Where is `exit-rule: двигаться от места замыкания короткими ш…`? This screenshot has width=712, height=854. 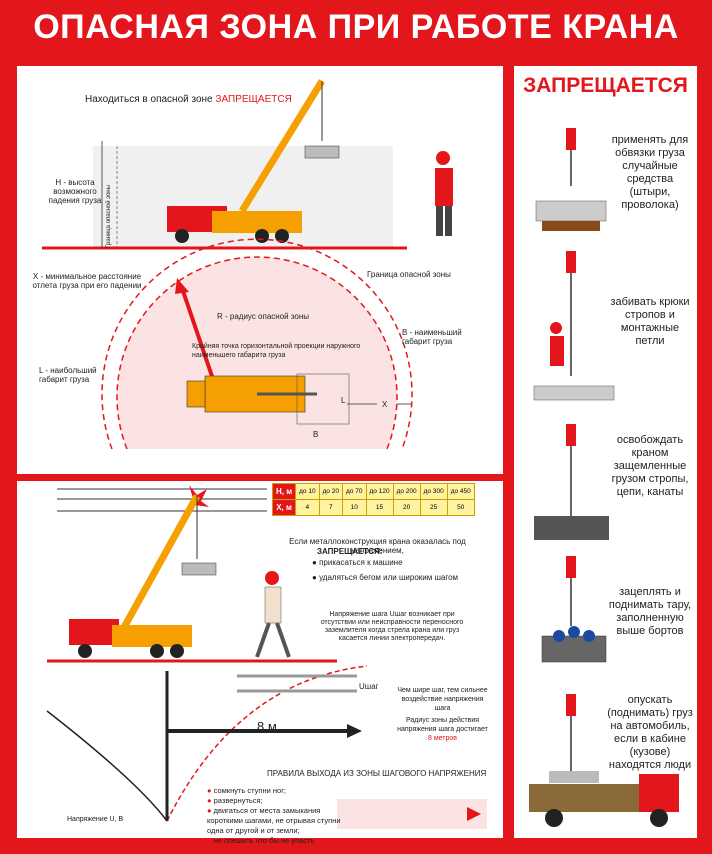 exit-rule: двигаться от места замыкания короткими ш… is located at coordinates (277, 821).